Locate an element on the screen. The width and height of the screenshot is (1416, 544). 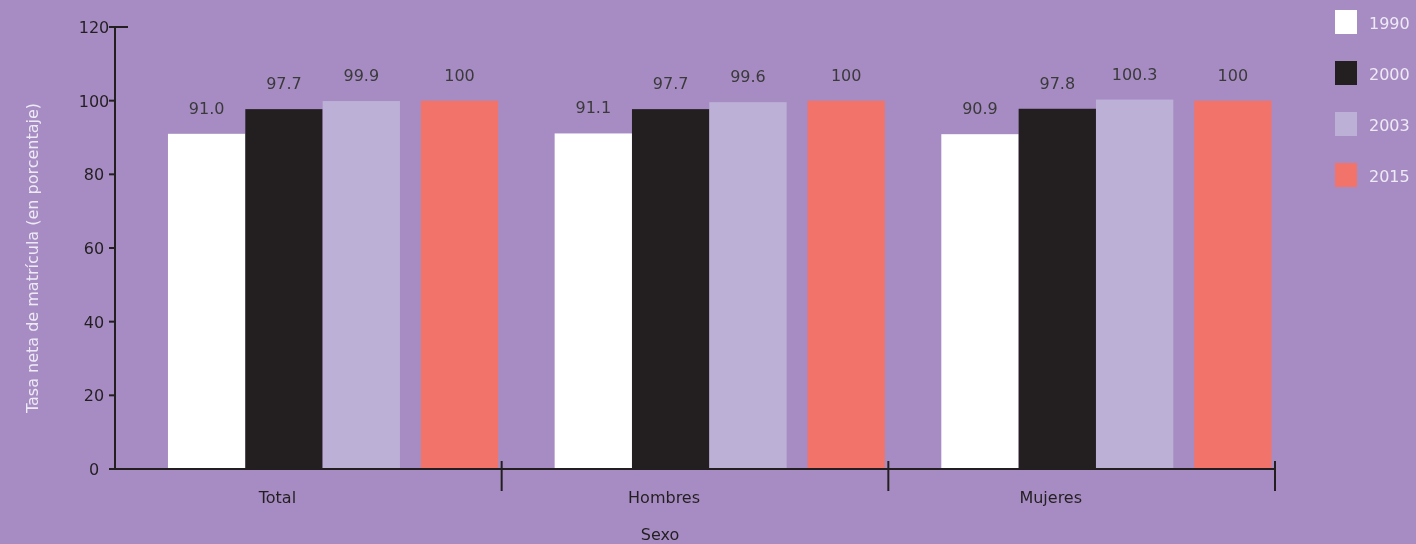
legend-label: 1990 is located at coordinates (1389, 23).